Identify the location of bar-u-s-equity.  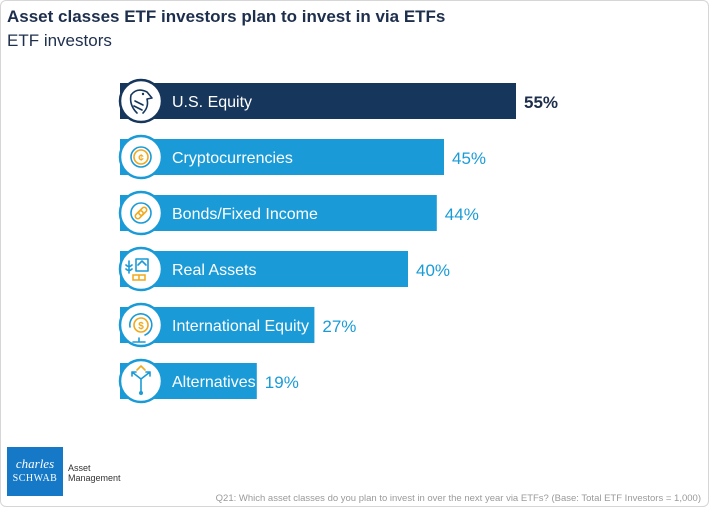
(318, 101).